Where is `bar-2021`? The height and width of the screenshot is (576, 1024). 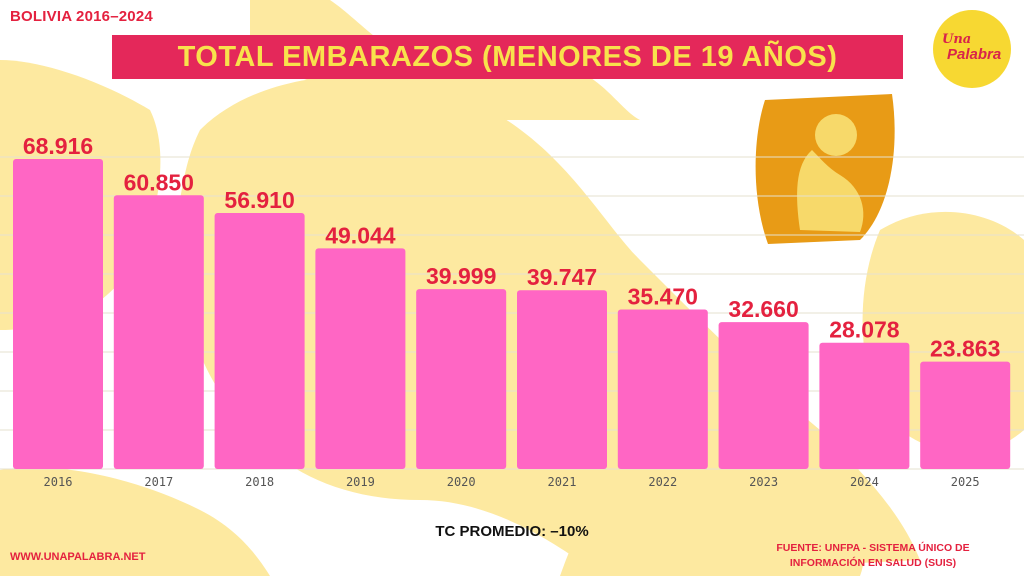
bar-2021 is located at coordinates (562, 379).